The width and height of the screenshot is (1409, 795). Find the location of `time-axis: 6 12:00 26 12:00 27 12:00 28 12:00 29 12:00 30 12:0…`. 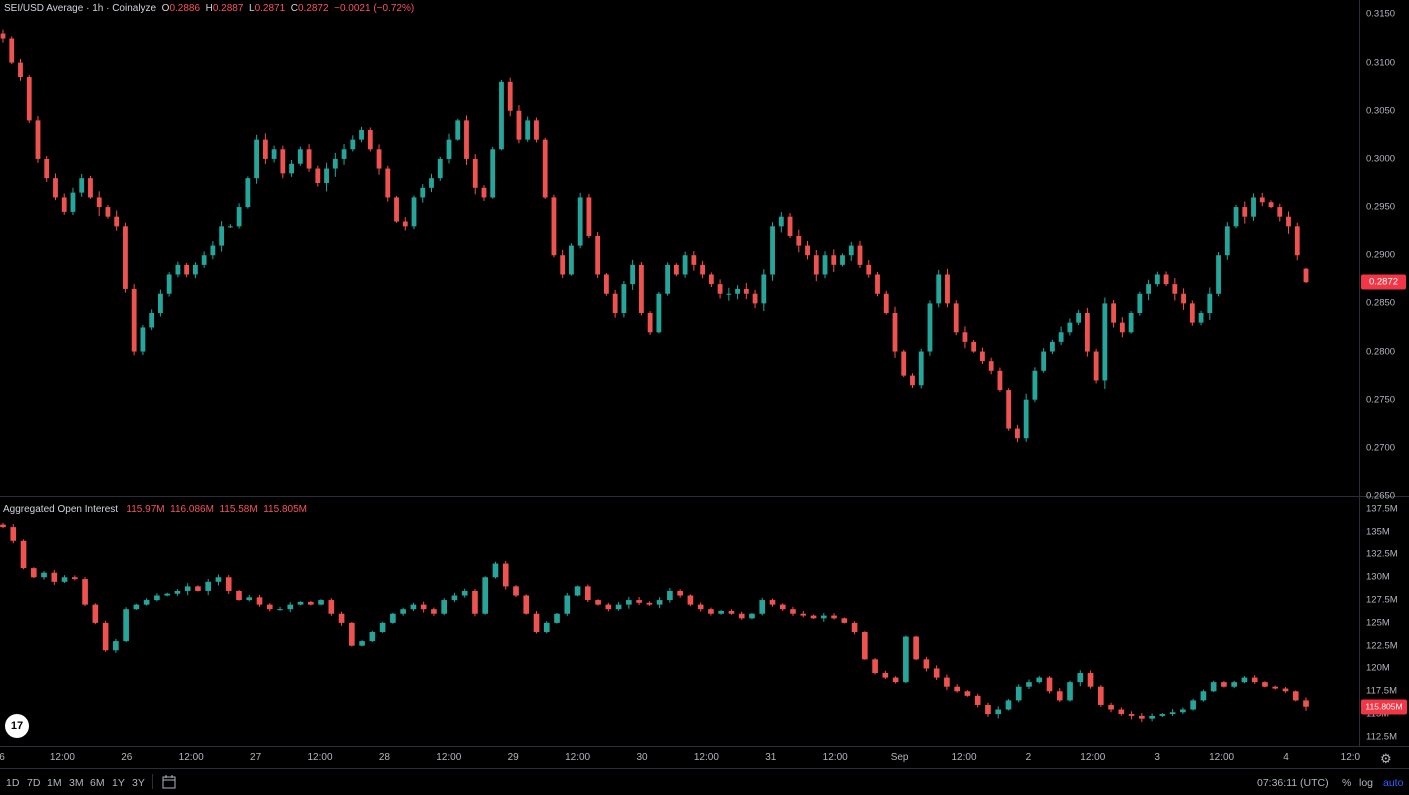

time-axis: 6 12:00 26 12:00 27 12:00 28 12:00 29 12:00 30 12:0… is located at coordinates (680, 757).